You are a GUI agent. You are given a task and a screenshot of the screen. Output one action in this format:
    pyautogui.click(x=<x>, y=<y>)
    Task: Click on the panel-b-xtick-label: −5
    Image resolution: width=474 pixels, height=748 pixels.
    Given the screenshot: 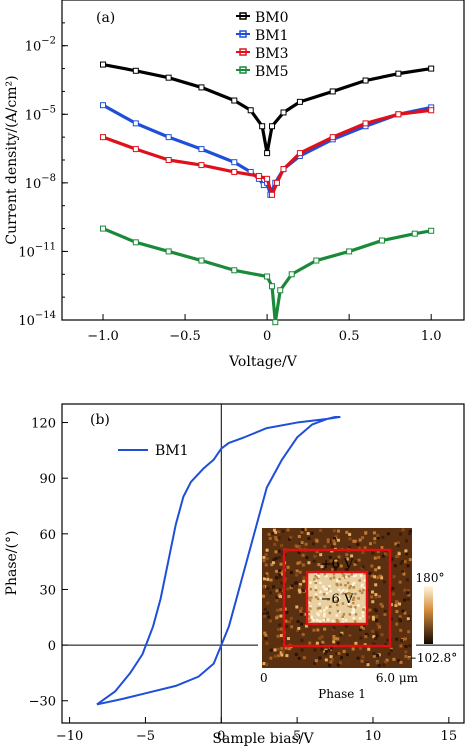 What is the action you would take?
    pyautogui.click(x=145, y=736)
    